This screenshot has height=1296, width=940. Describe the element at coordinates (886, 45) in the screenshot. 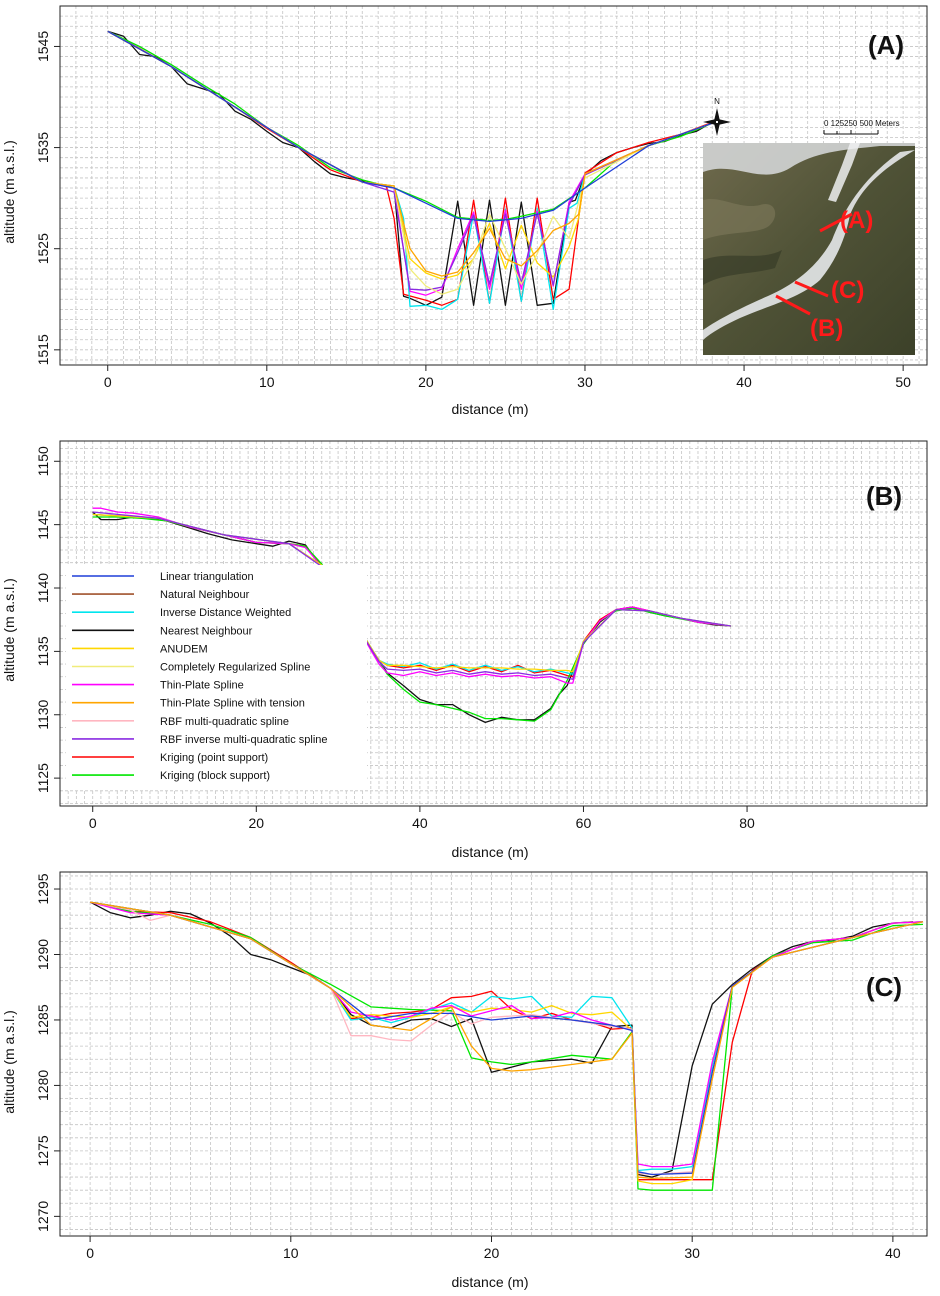

I see `panel-a-tag: (A)` at that location.